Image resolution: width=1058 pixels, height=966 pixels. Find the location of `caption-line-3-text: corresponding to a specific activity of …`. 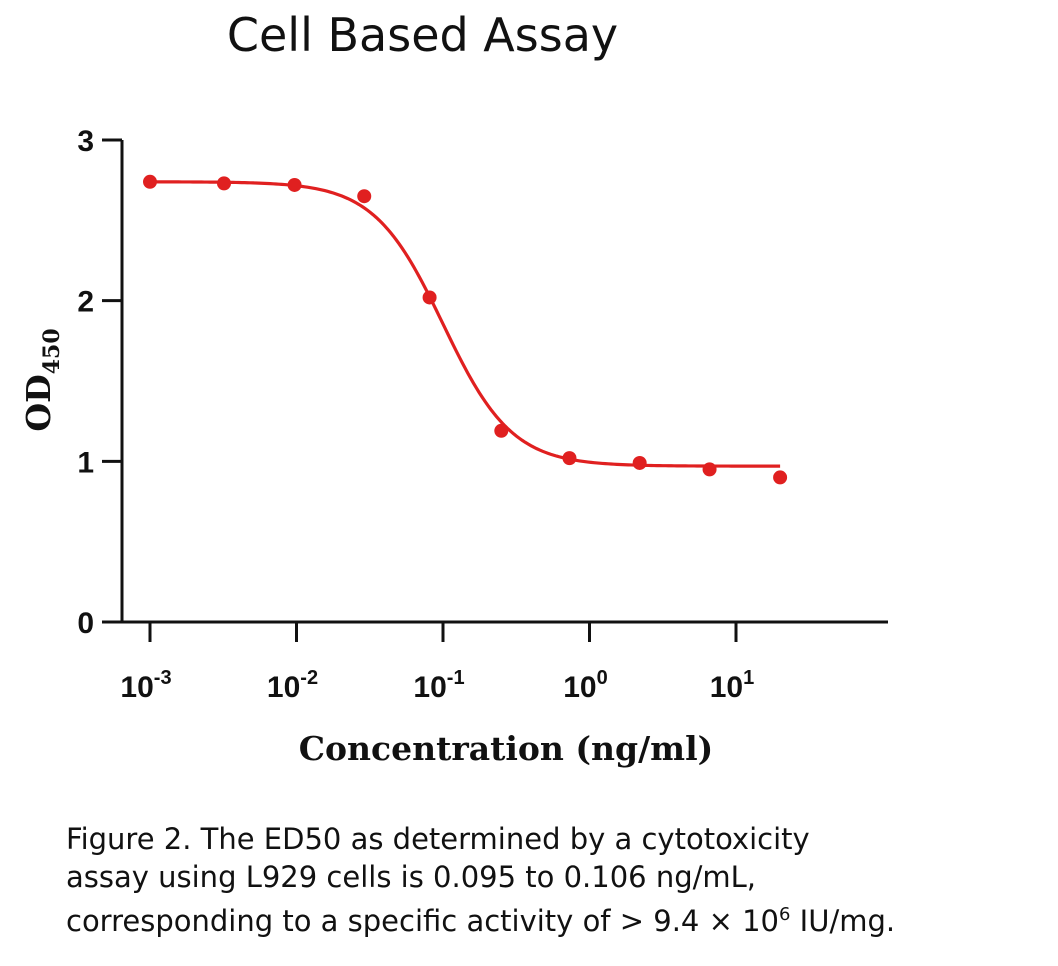

caption-line-3-text: corresponding to a specific activity of … is located at coordinates (423, 921).